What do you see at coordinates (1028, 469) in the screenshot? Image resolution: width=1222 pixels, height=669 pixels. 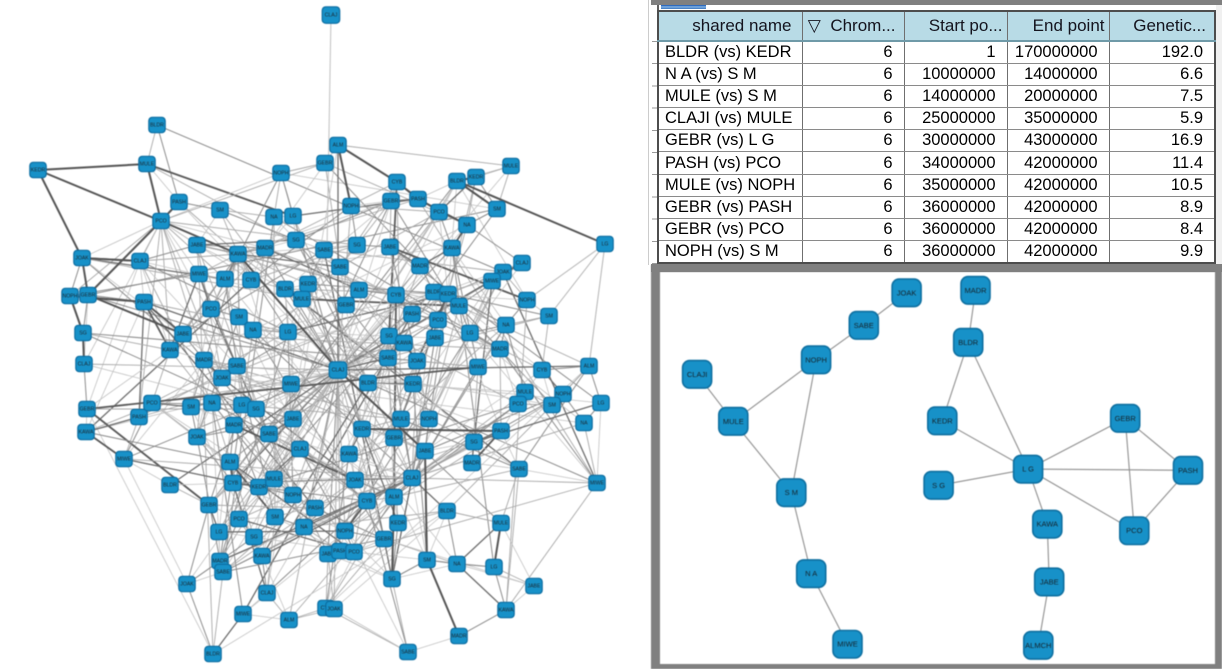 I see `svg-text: L G` at bounding box center [1028, 469].